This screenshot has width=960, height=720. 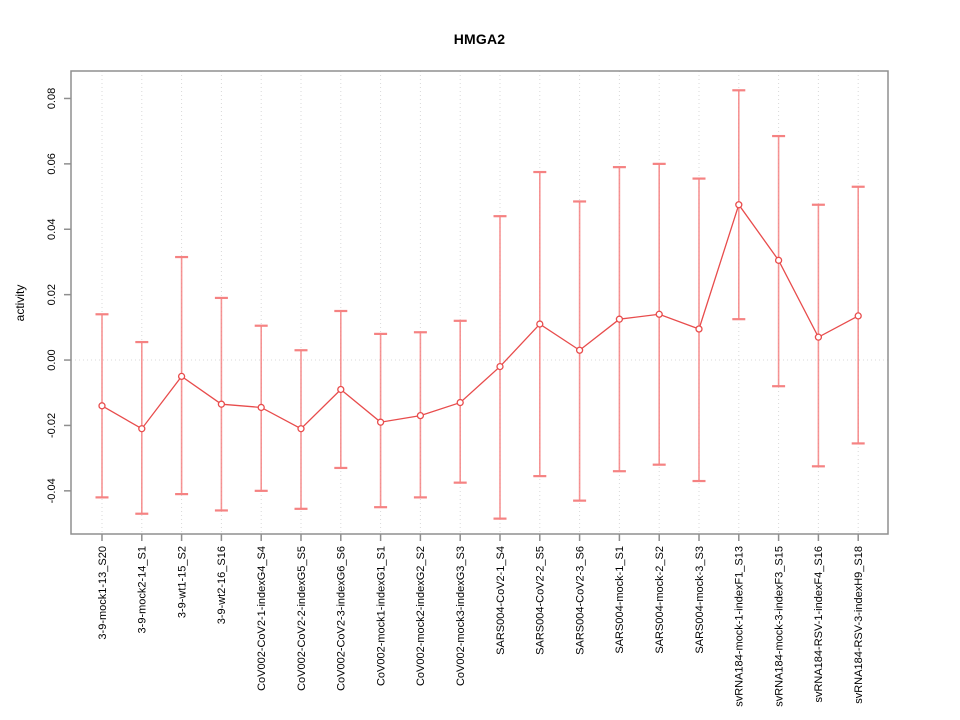 I want to click on y-tick-label: 0.02, so click(x=52, y=294).